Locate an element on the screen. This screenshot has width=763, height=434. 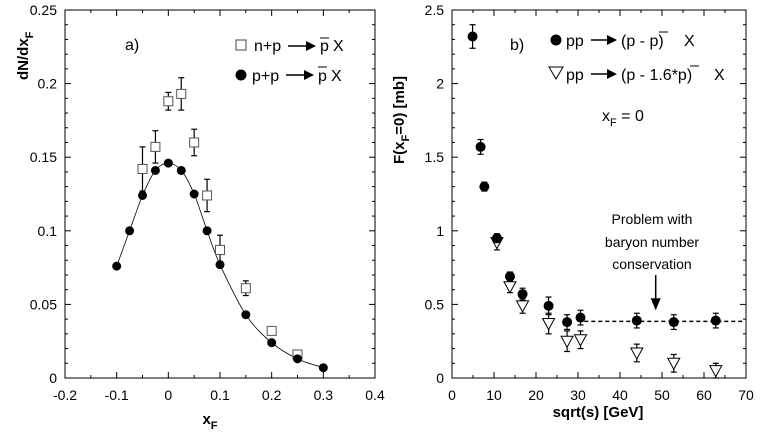
panel-b-condition: xF = 0 is located at coordinates (623, 118).